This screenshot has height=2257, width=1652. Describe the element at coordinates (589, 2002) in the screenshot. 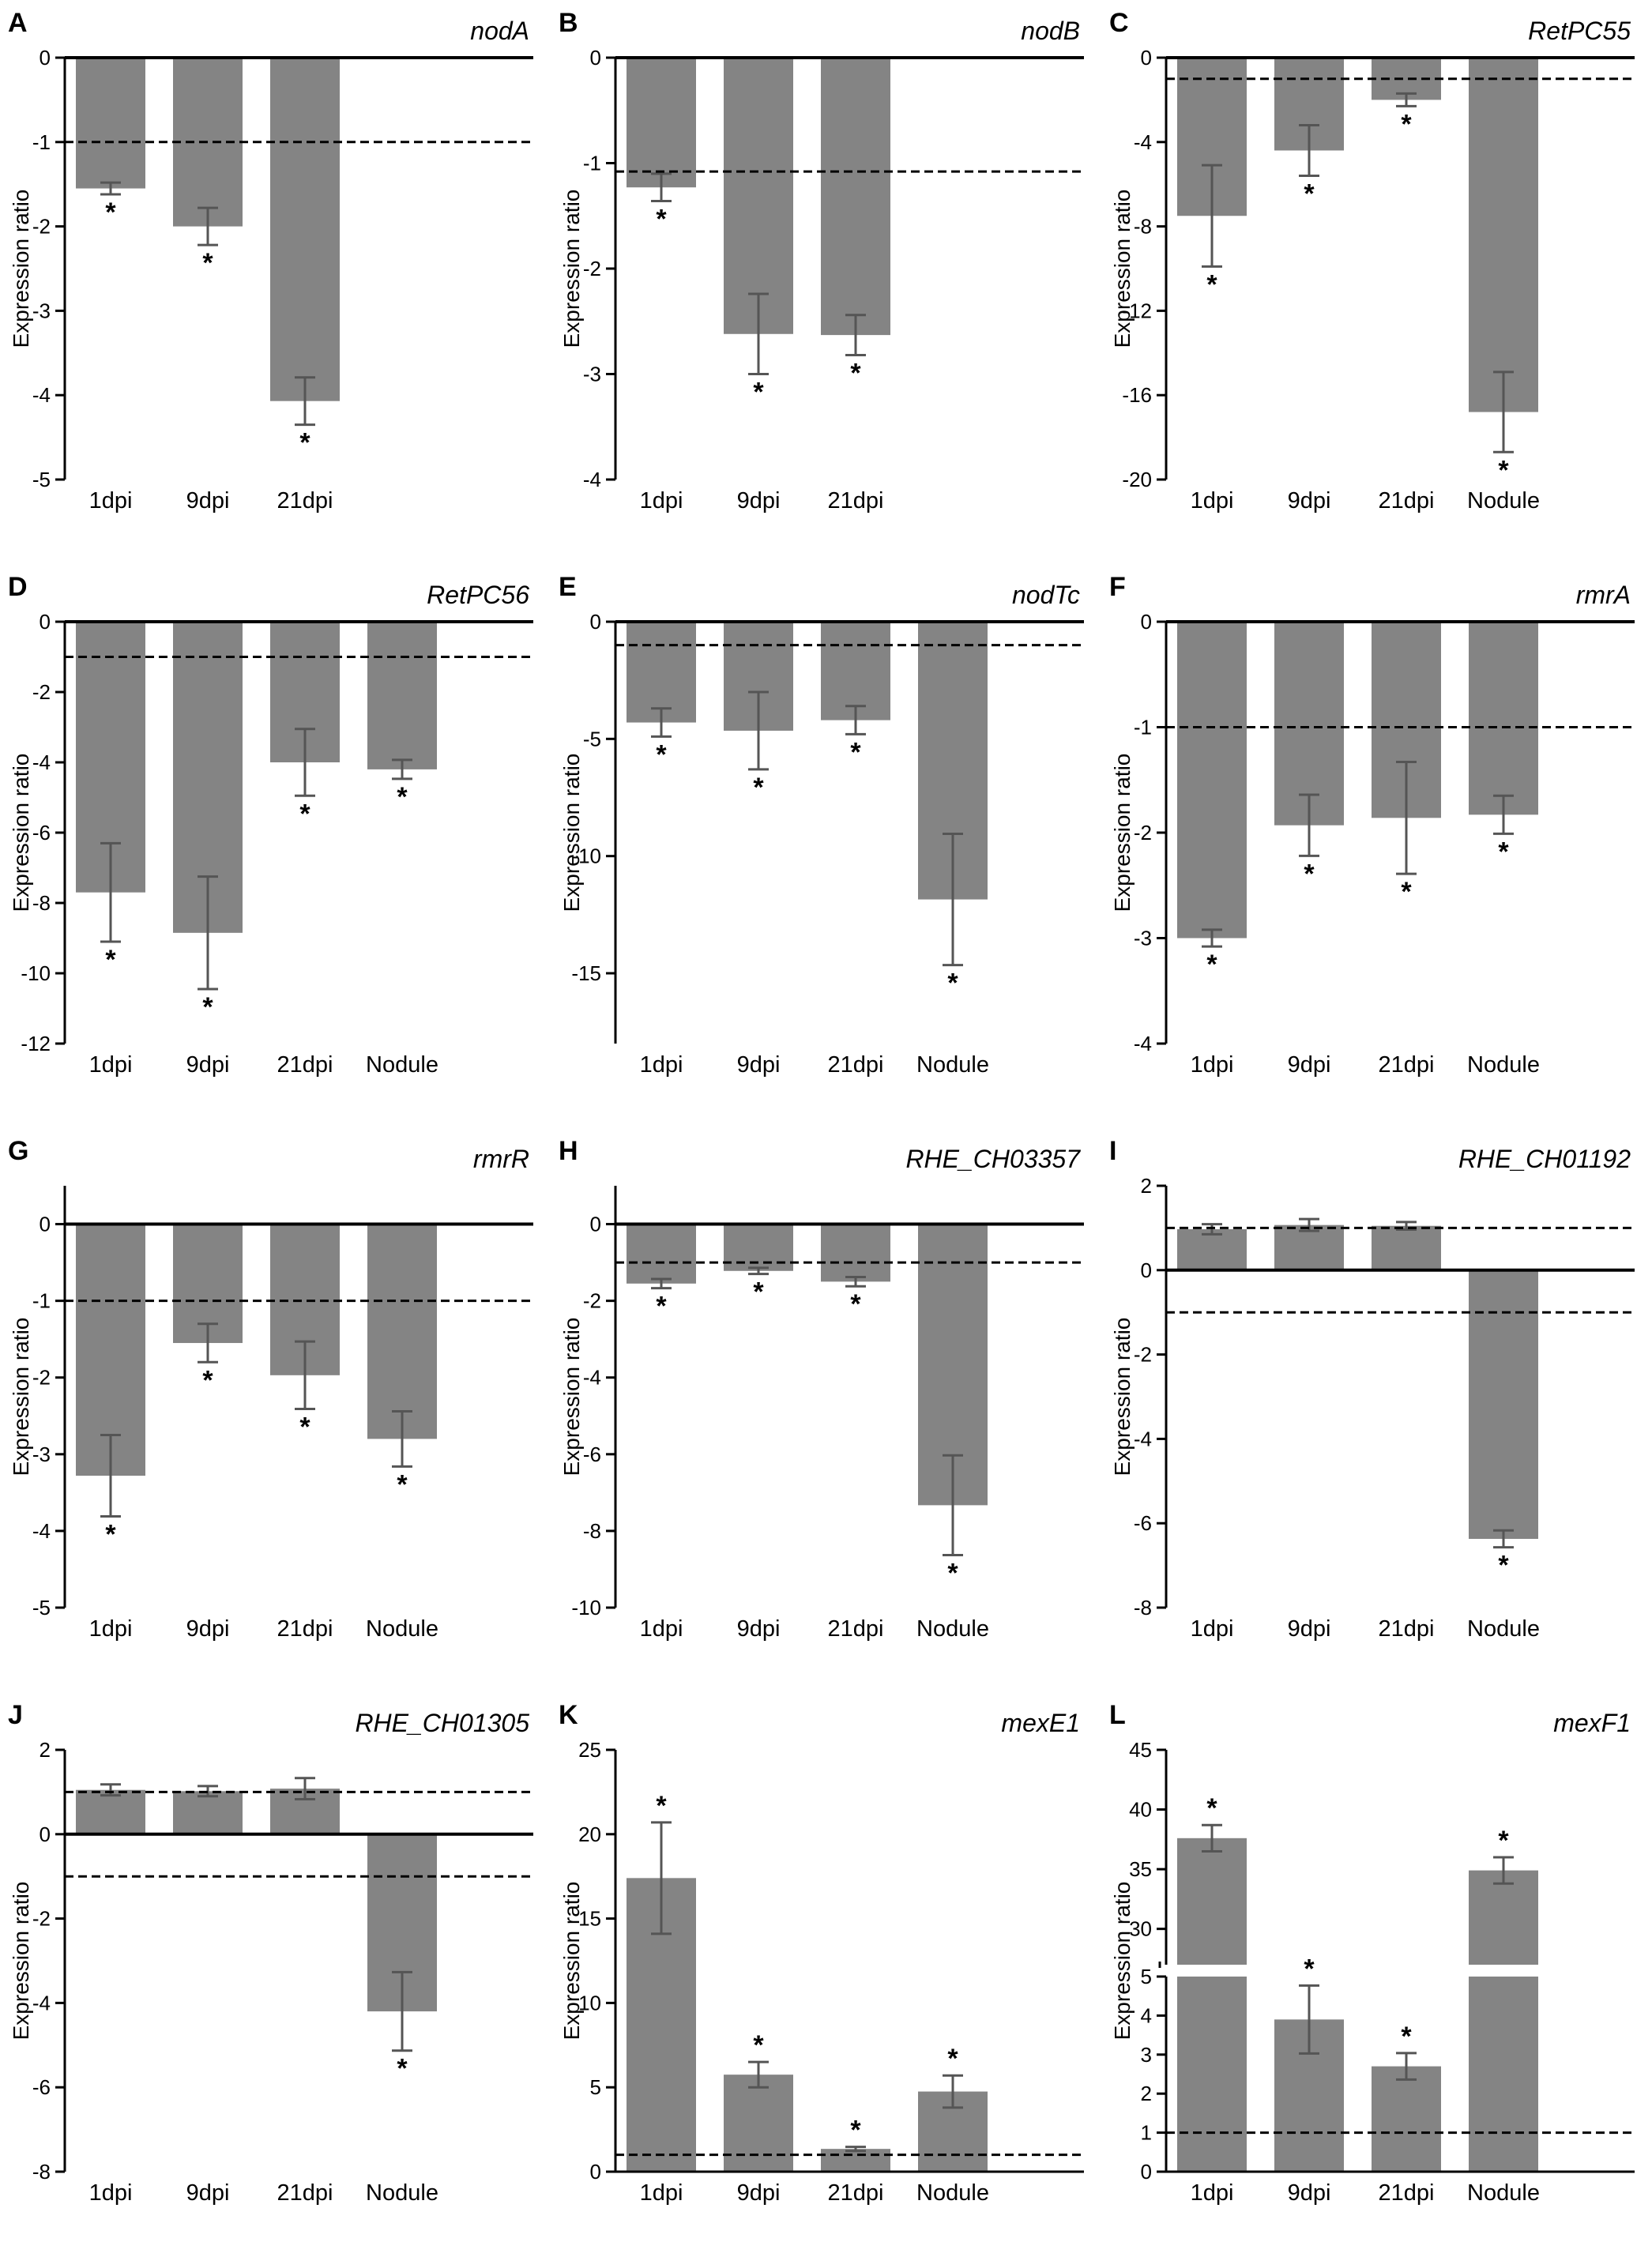

I see `y-tick-label: 10` at that location.